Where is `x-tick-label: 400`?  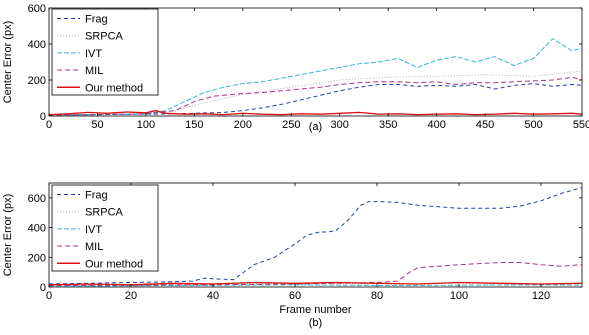 x-tick-label: 400 is located at coordinates (436, 125).